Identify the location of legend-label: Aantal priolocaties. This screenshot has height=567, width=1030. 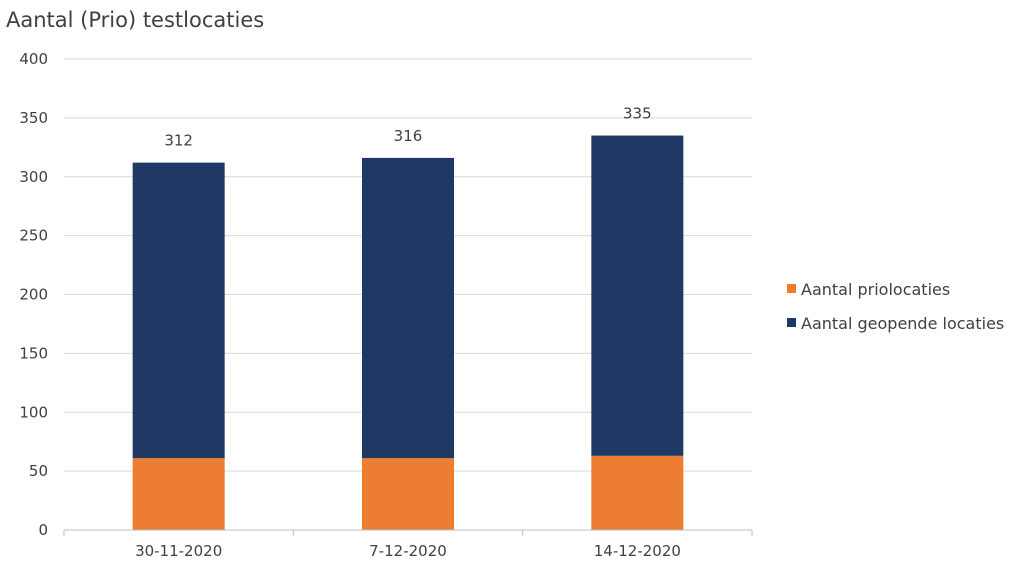
(875, 289).